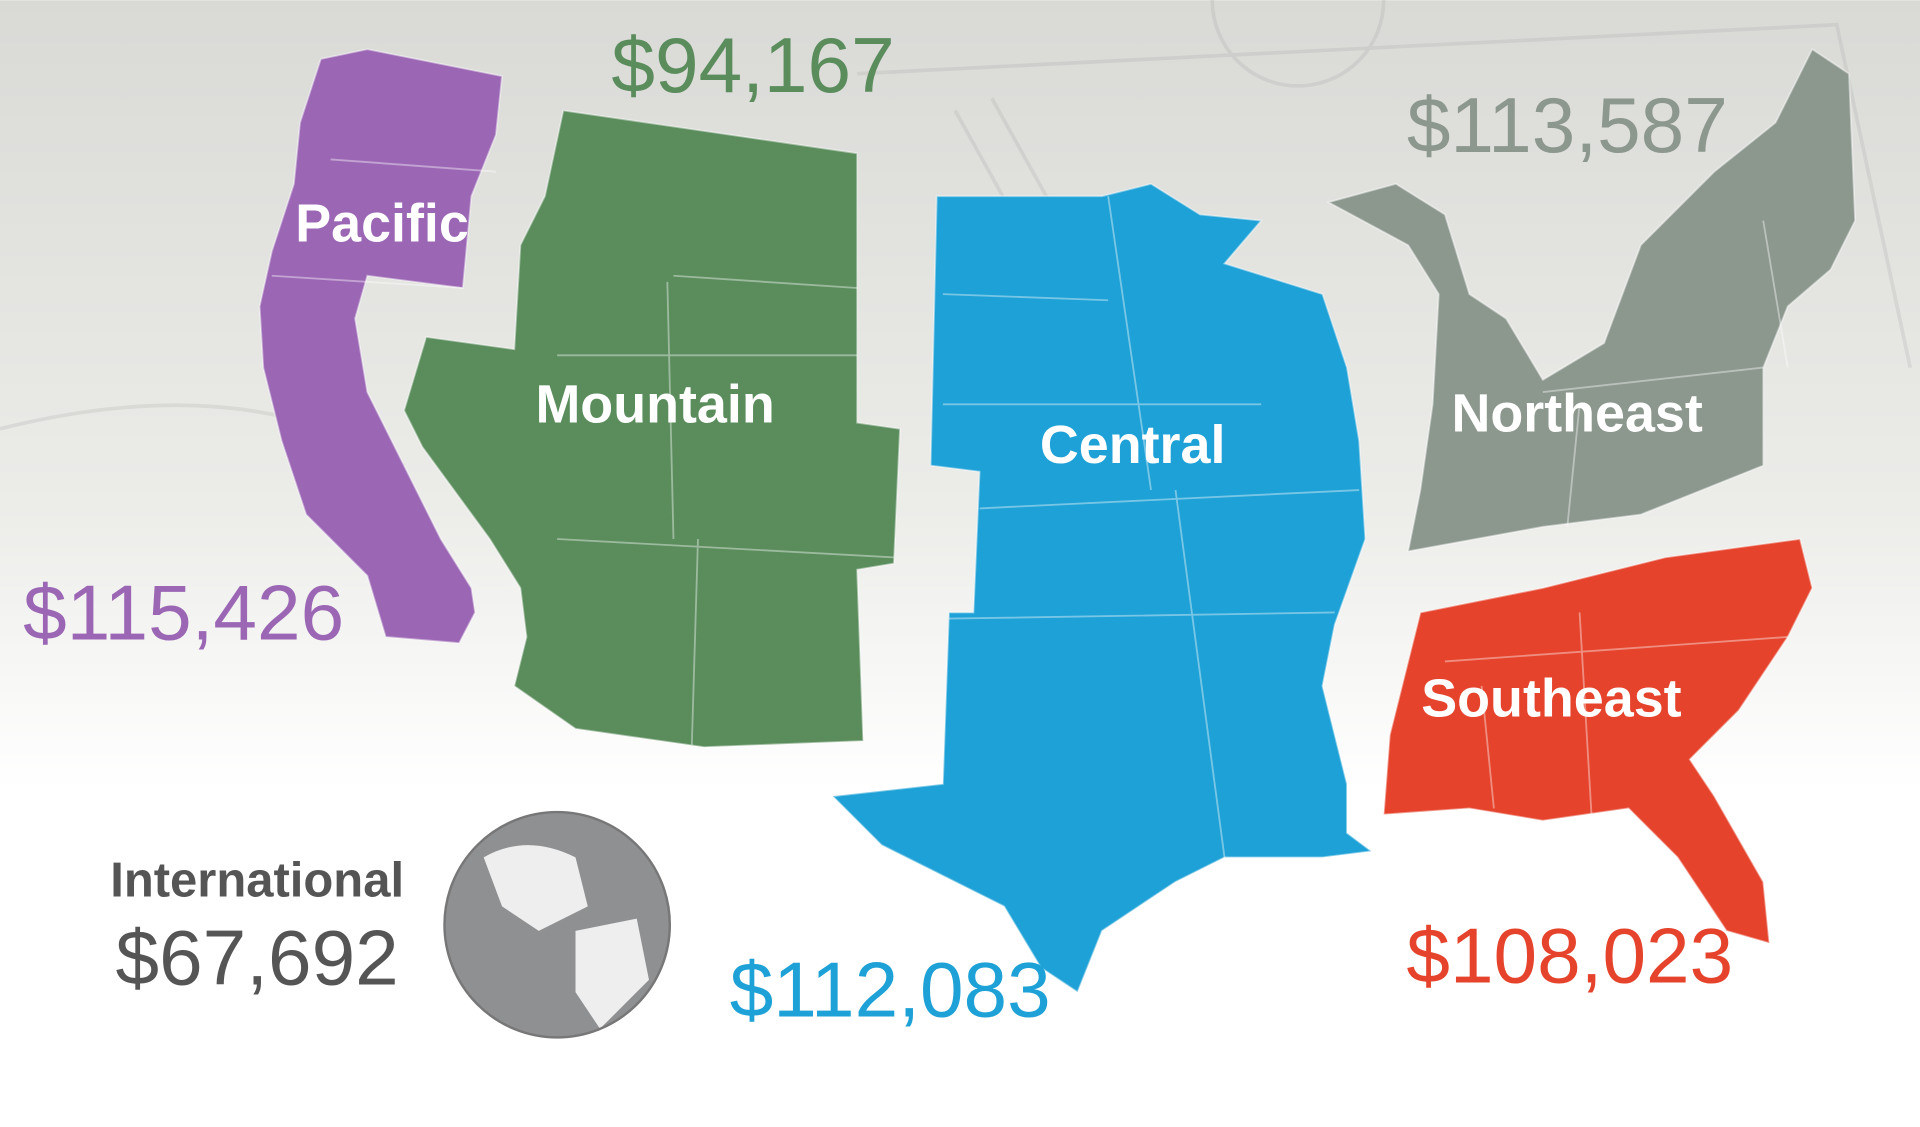 The image size is (1920, 1127). What do you see at coordinates (1569, 955) in the screenshot?
I see `amount-southeast: $108,023` at bounding box center [1569, 955].